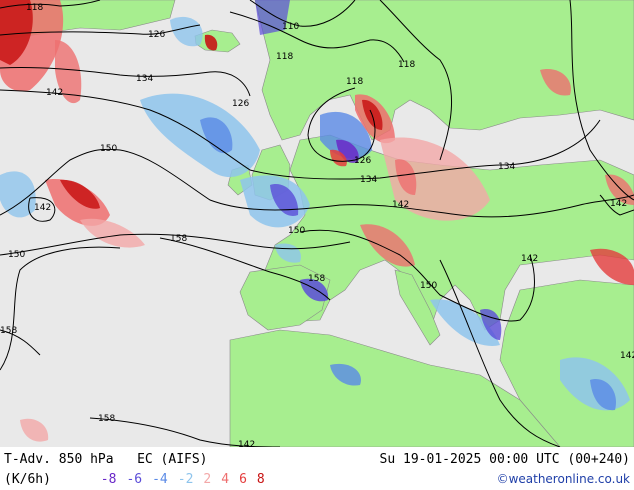 This screenshot has width=634, height=490. Describe the element at coordinates (134, 479) in the screenshot. I see `legend-value: -6` at that location.